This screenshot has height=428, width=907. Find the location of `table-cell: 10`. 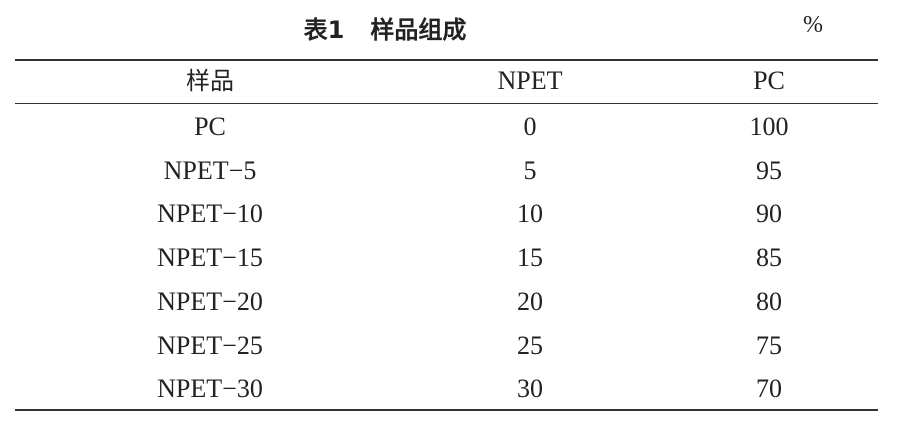

table-cell: 10 is located at coordinates (530, 214).